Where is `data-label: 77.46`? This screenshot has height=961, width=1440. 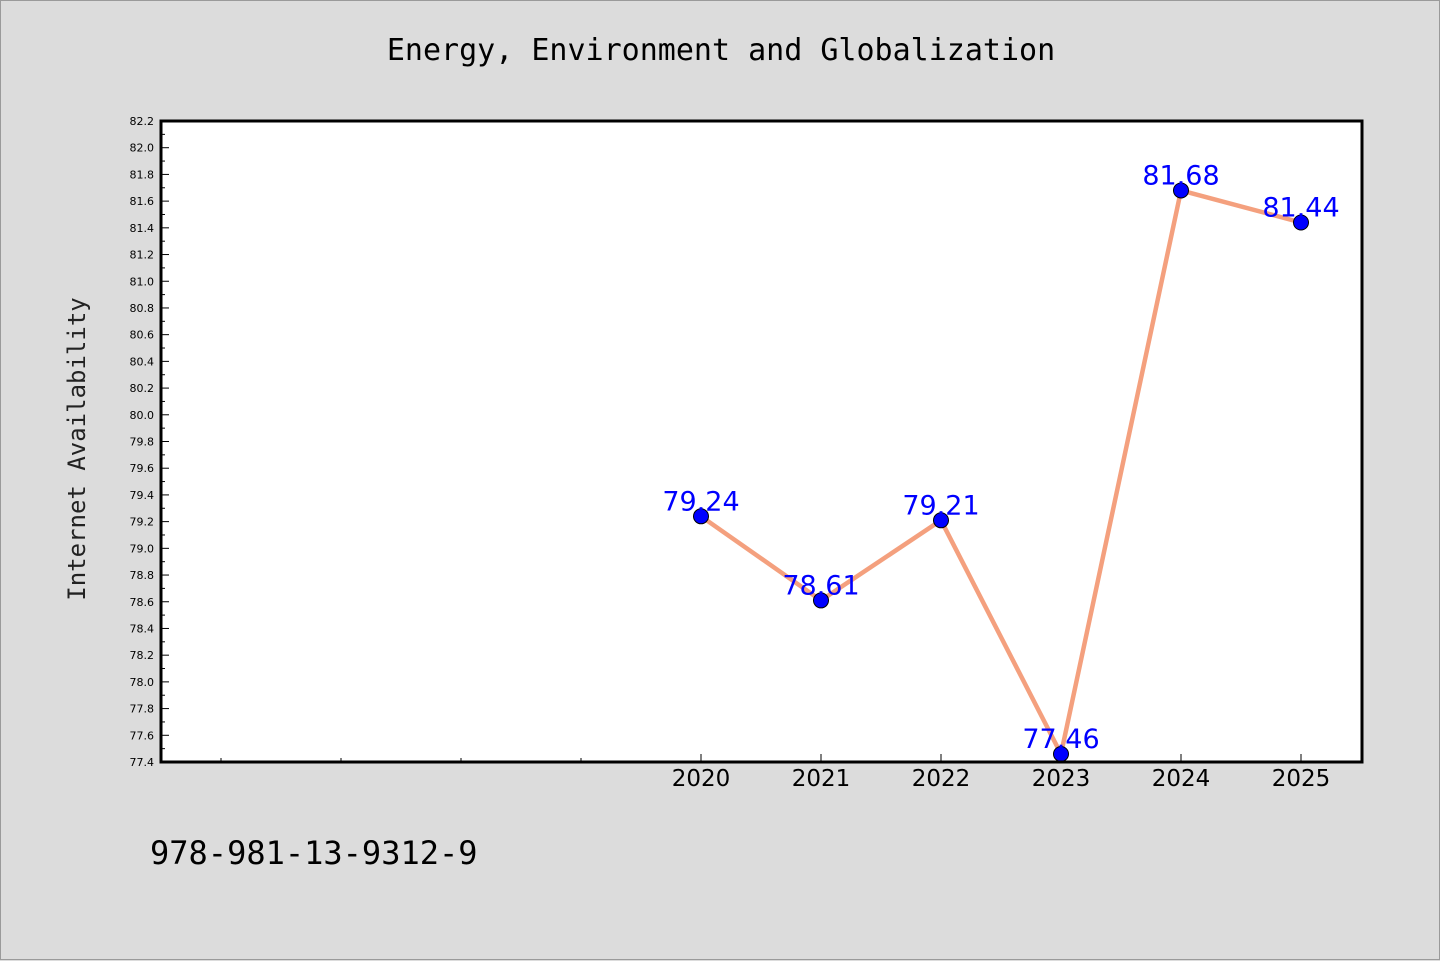 data-label: 77.46 is located at coordinates (1060, 739).